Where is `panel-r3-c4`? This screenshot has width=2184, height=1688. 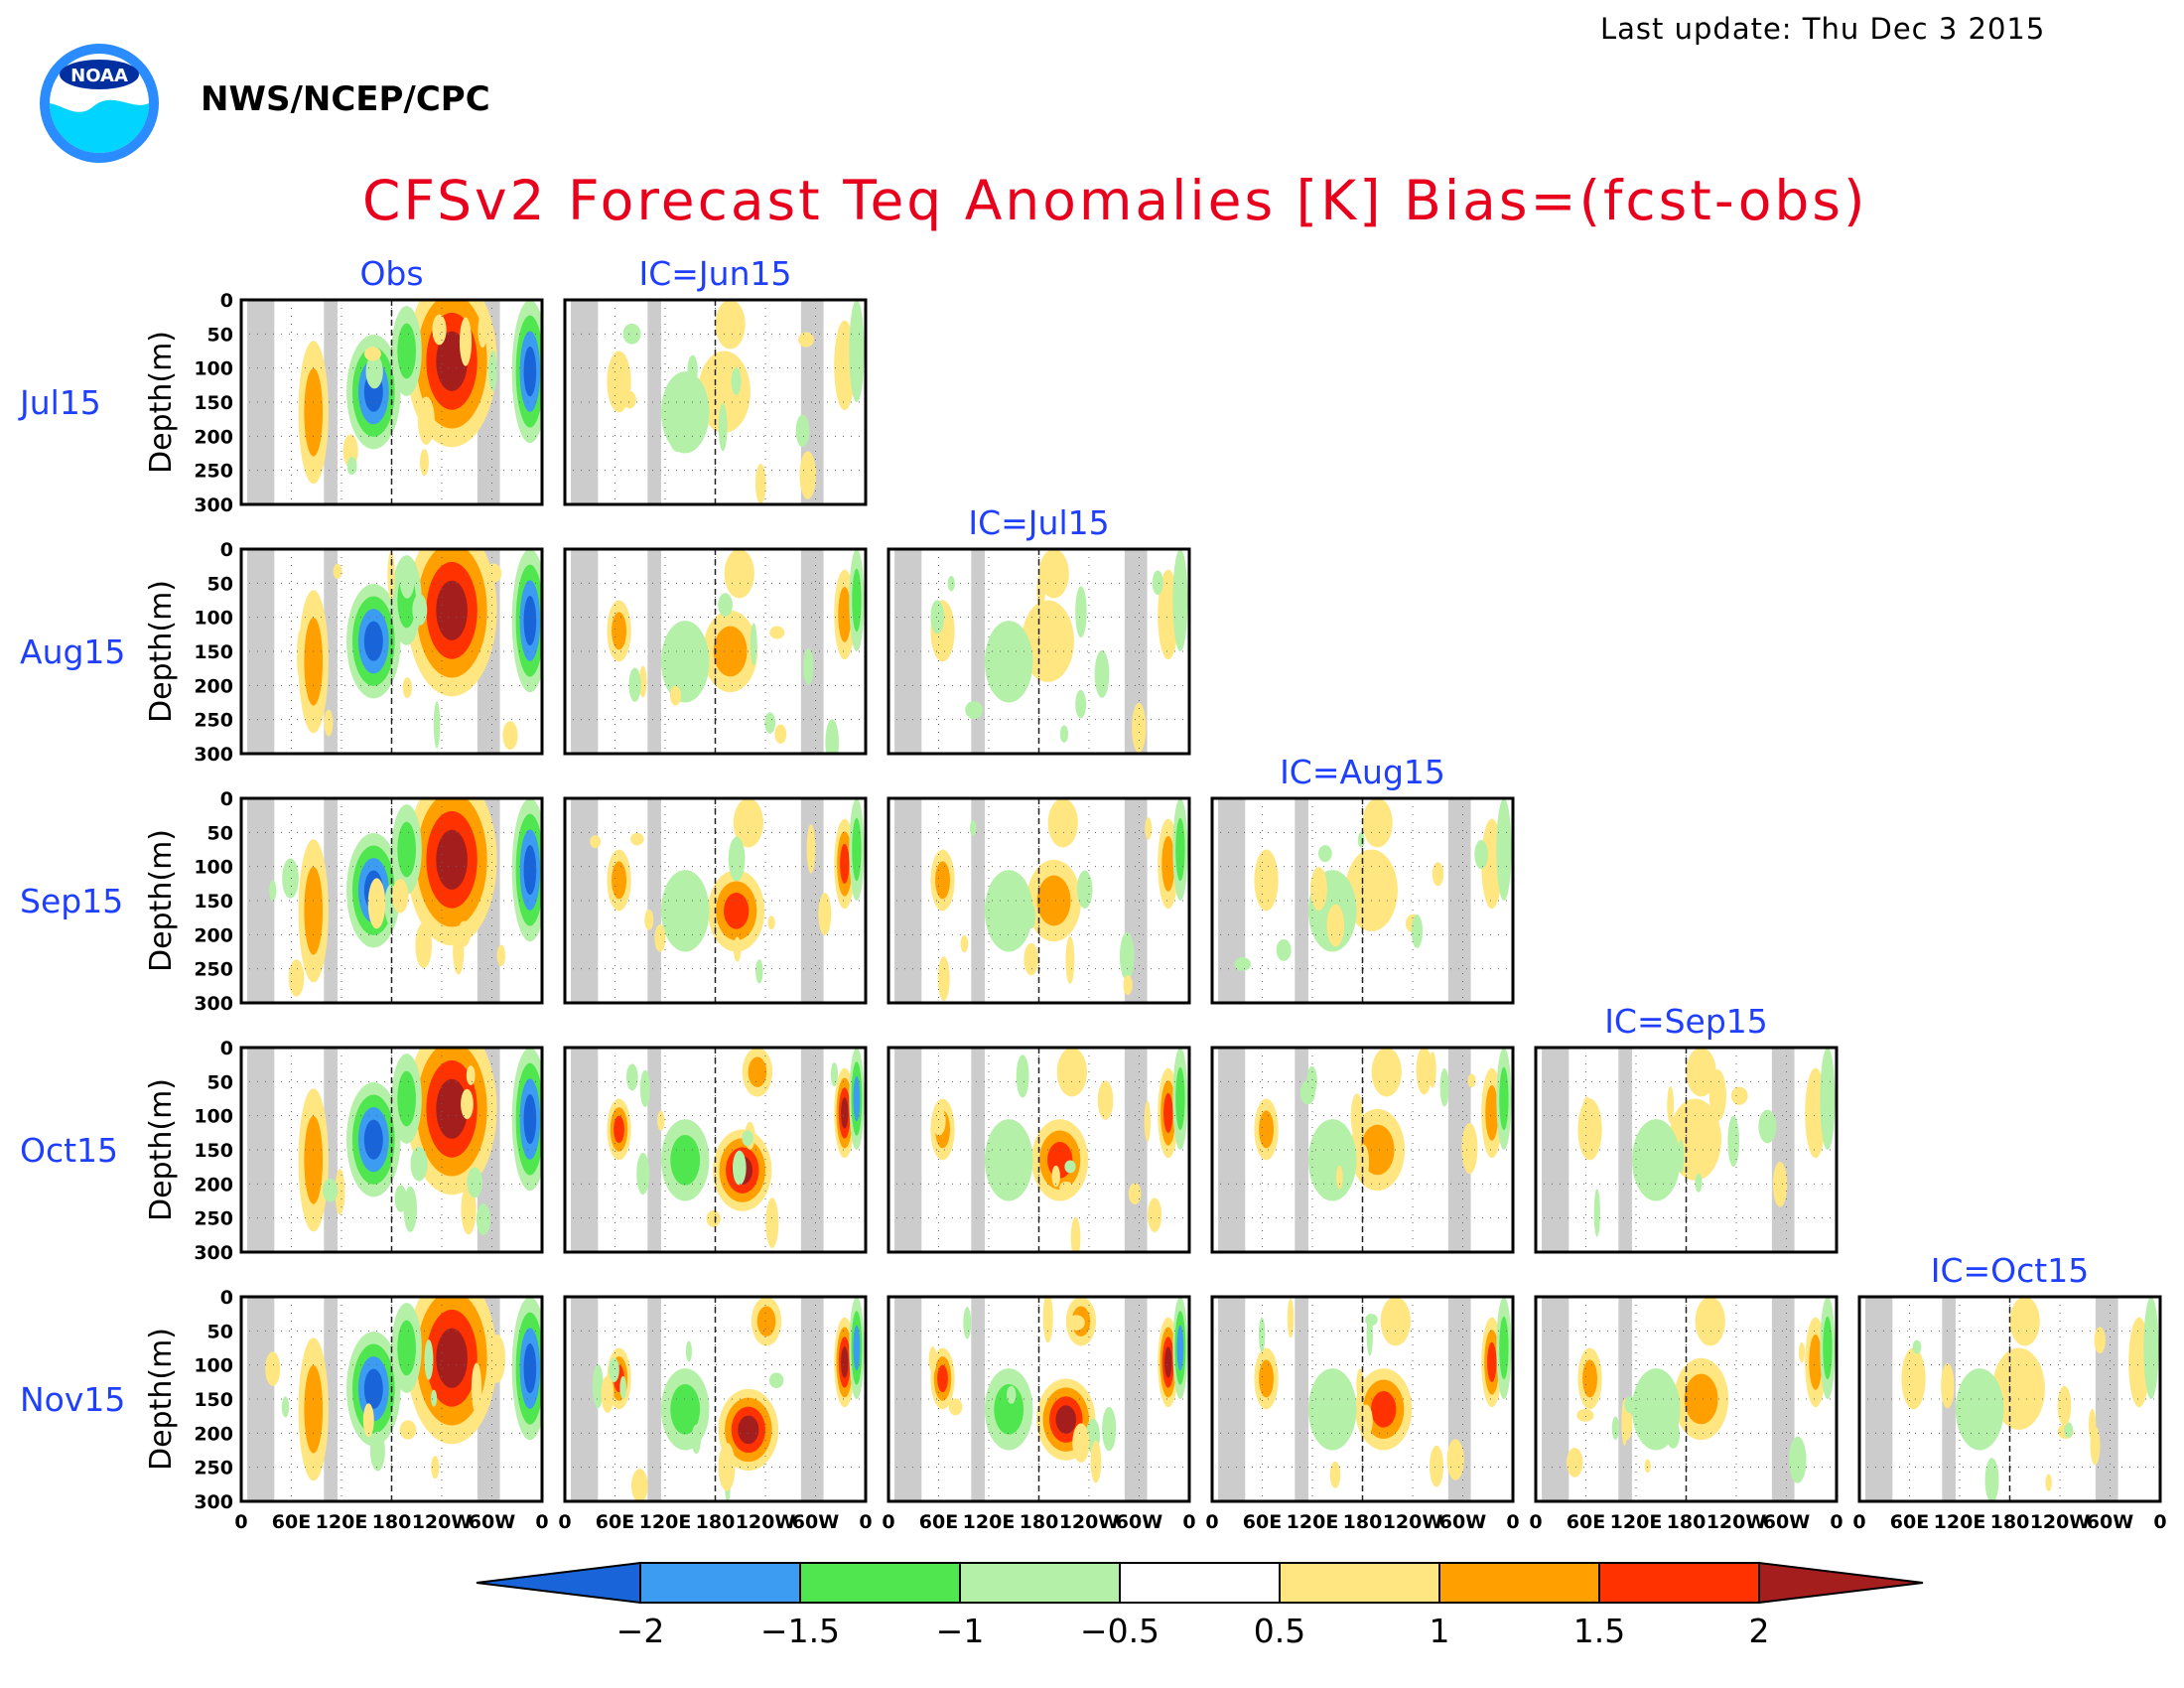
panel-r3-c4 is located at coordinates (1686, 1150).